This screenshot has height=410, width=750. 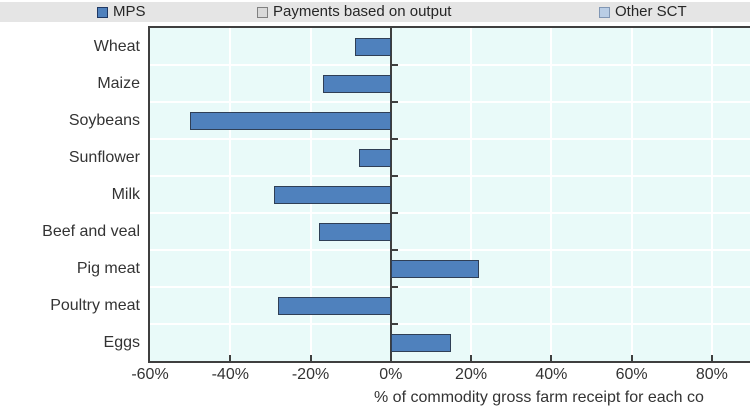 What do you see at coordinates (262, 12) in the screenshot?
I see `legend-swatch-payments-icon` at bounding box center [262, 12].